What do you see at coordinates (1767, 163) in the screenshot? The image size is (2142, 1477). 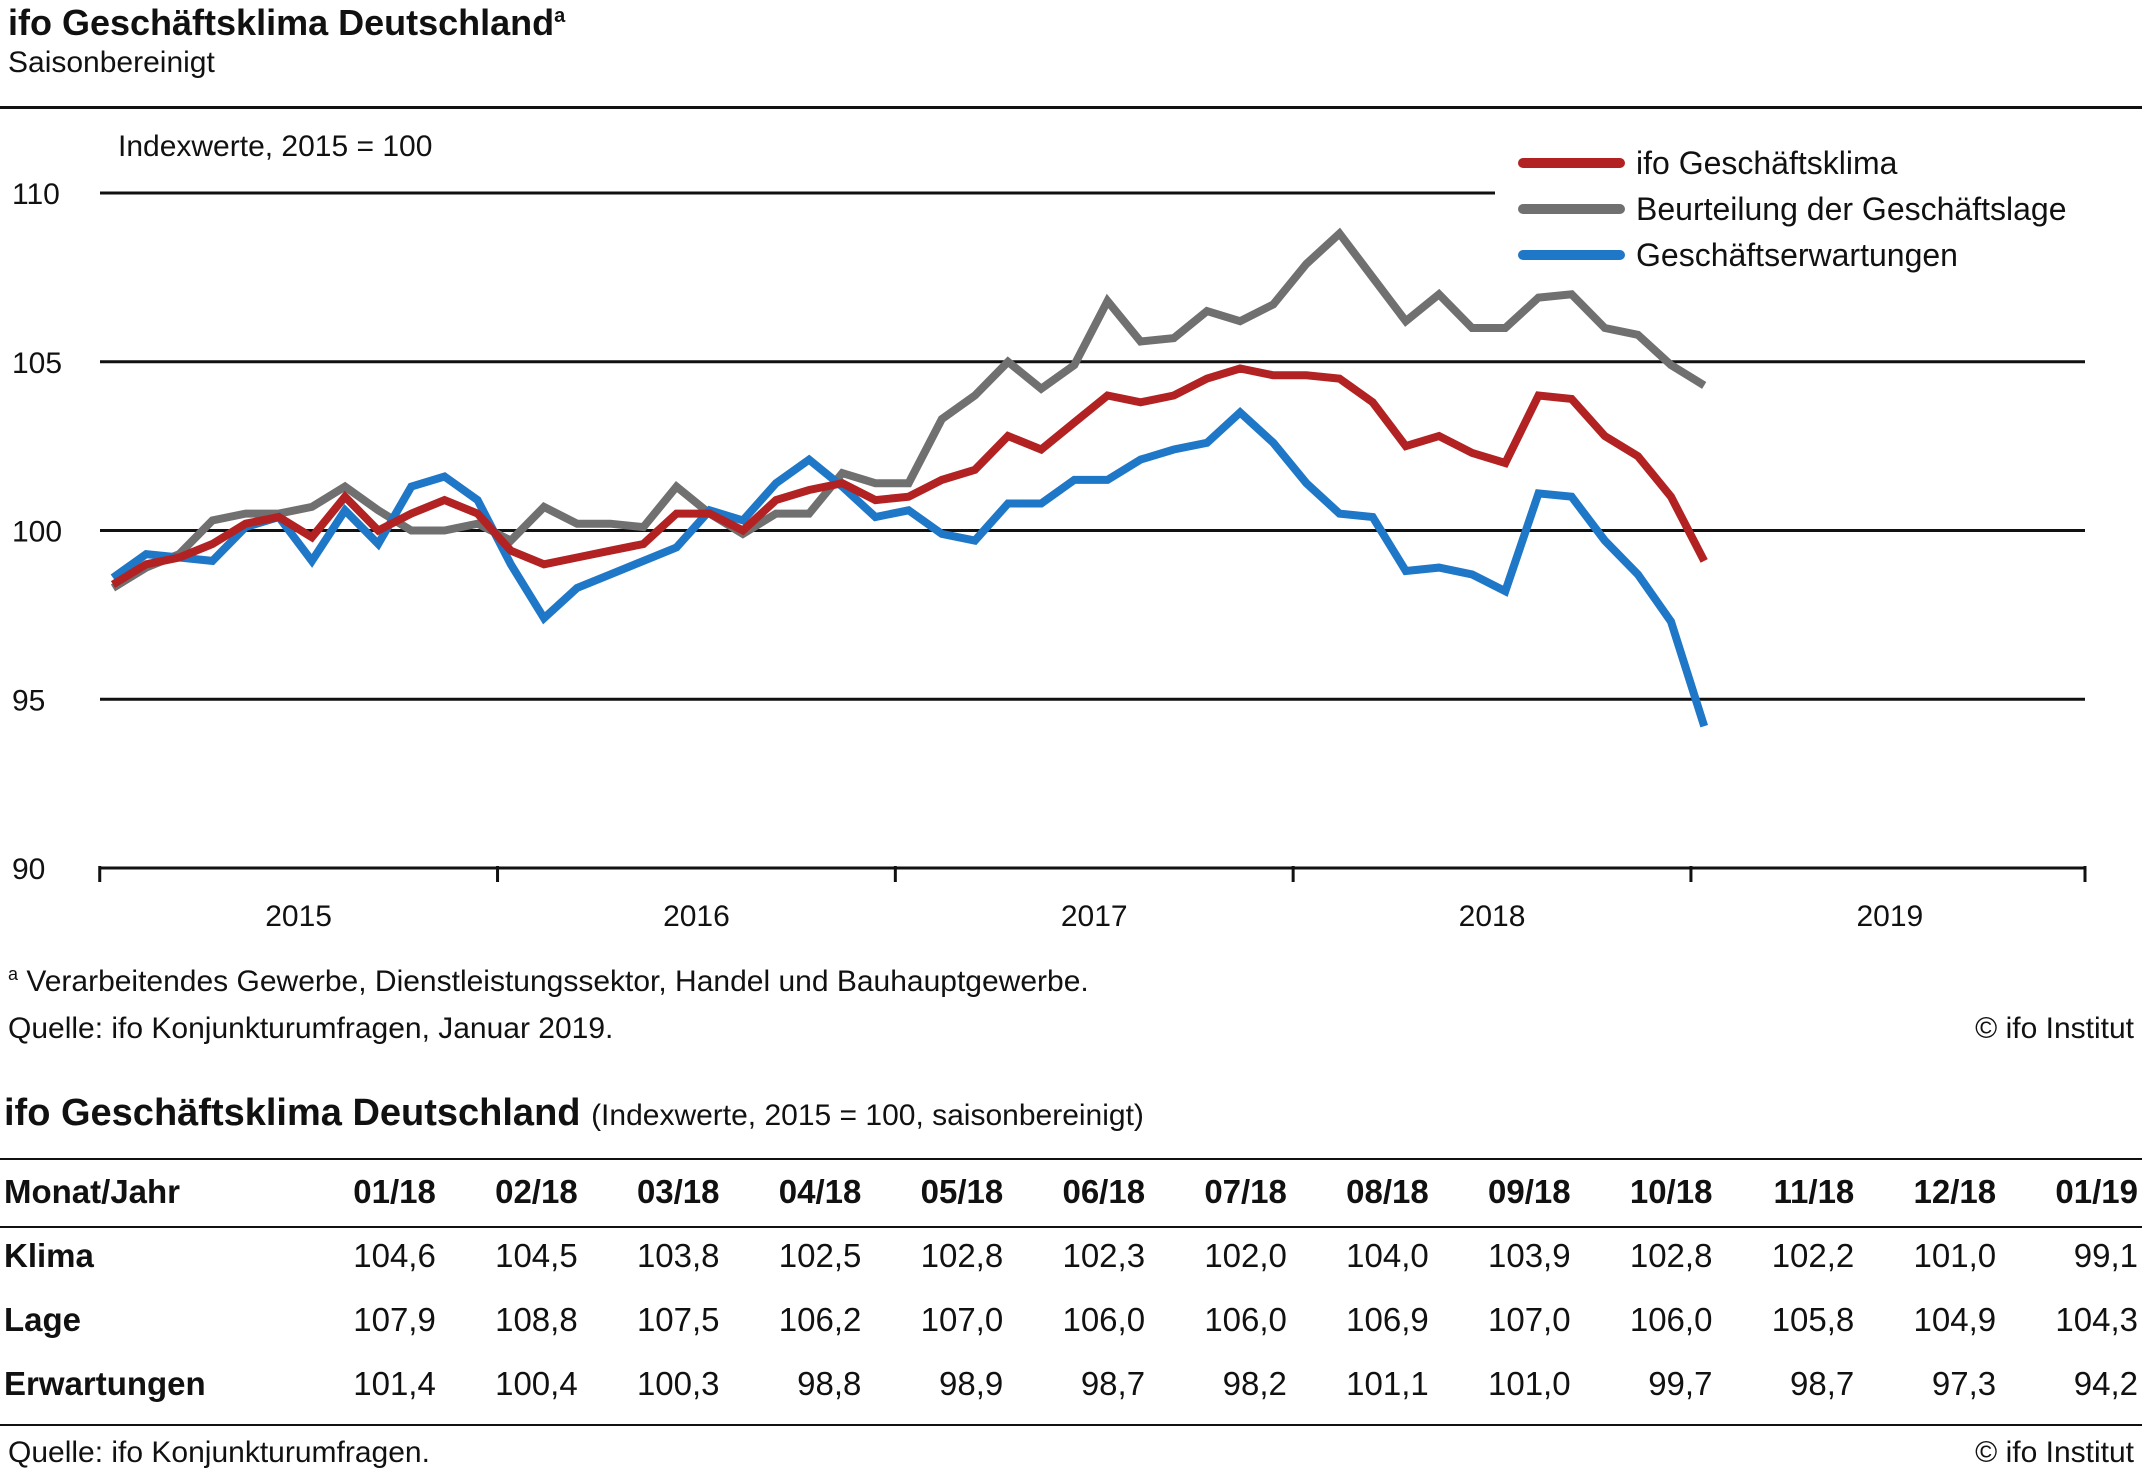 I see `legend-label: ifo Geschäftsklima` at bounding box center [1767, 163].